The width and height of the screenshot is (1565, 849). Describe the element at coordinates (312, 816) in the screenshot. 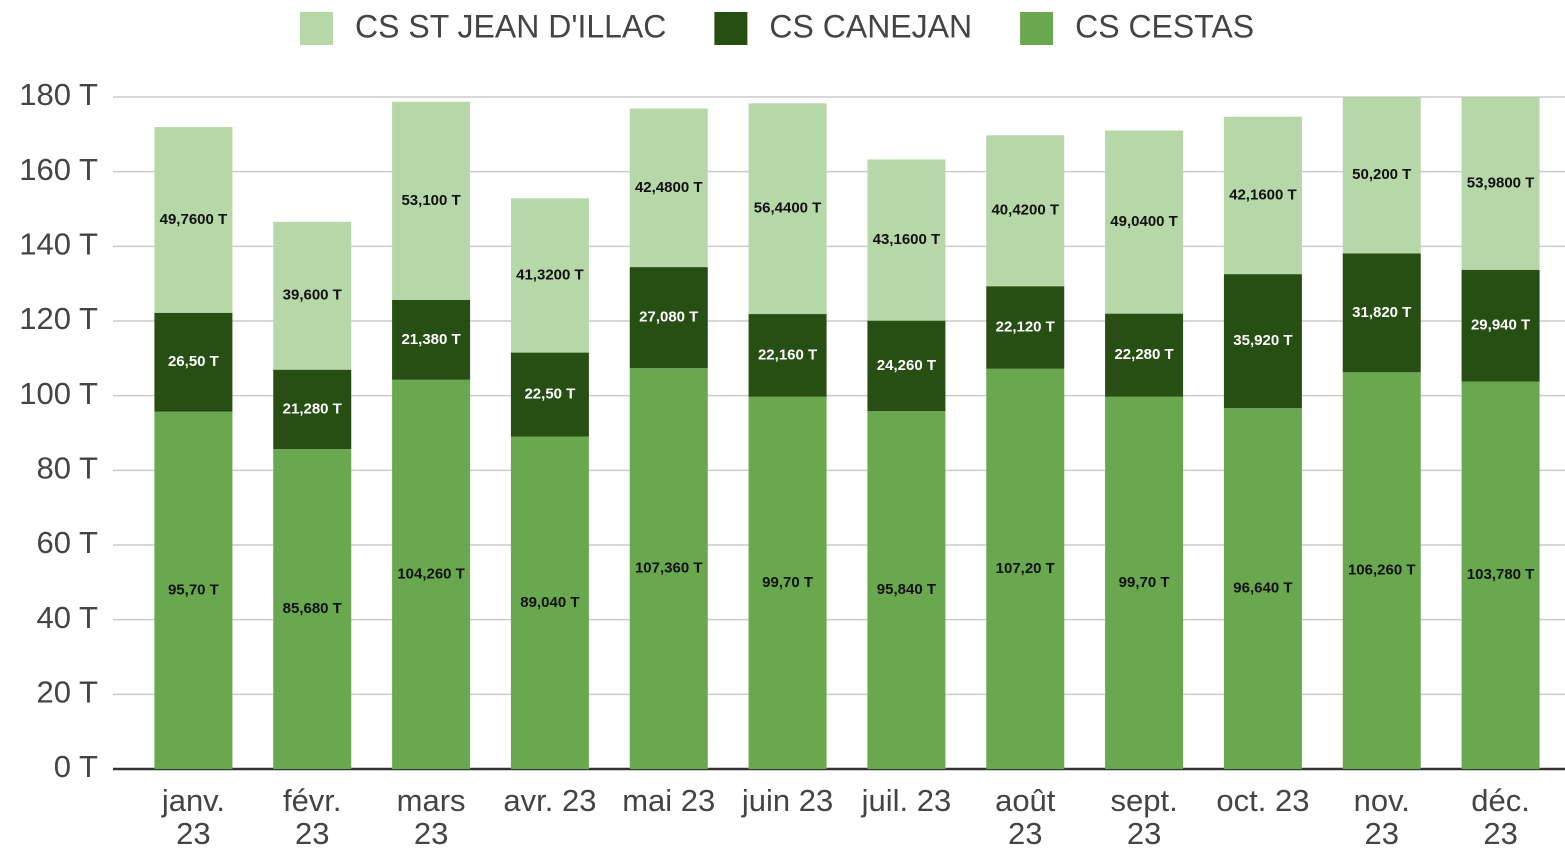

I see `x-tick-label: févr. 23` at that location.